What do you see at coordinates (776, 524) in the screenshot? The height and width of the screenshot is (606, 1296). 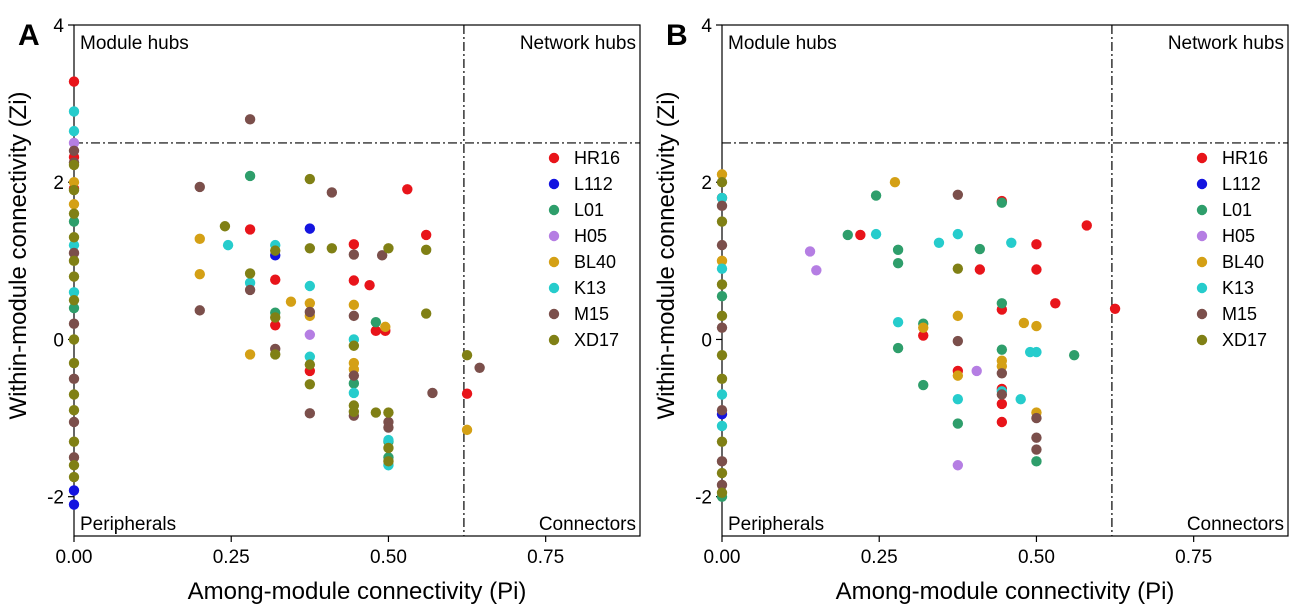 I see `quadrant-label-peripherals: Peripherals` at bounding box center [776, 524].